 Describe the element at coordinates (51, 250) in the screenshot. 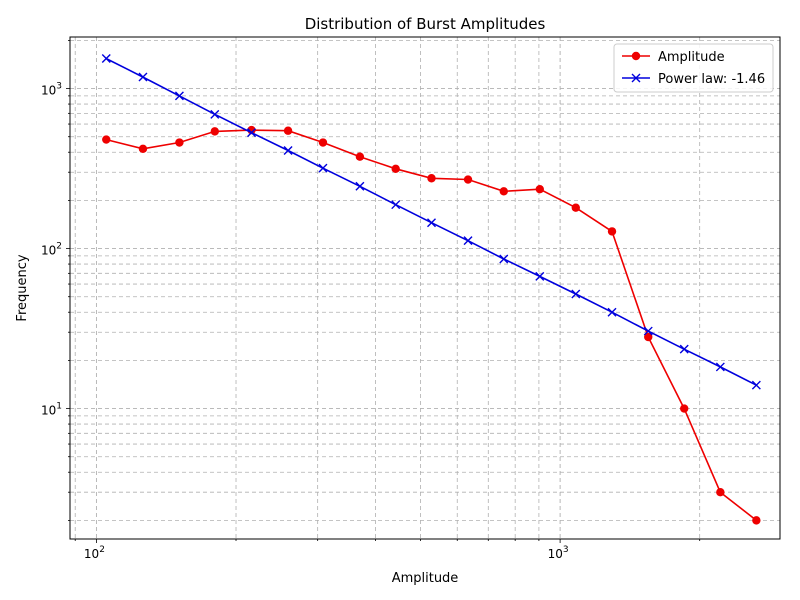

I see `y-tick-label: 10²` at that location.